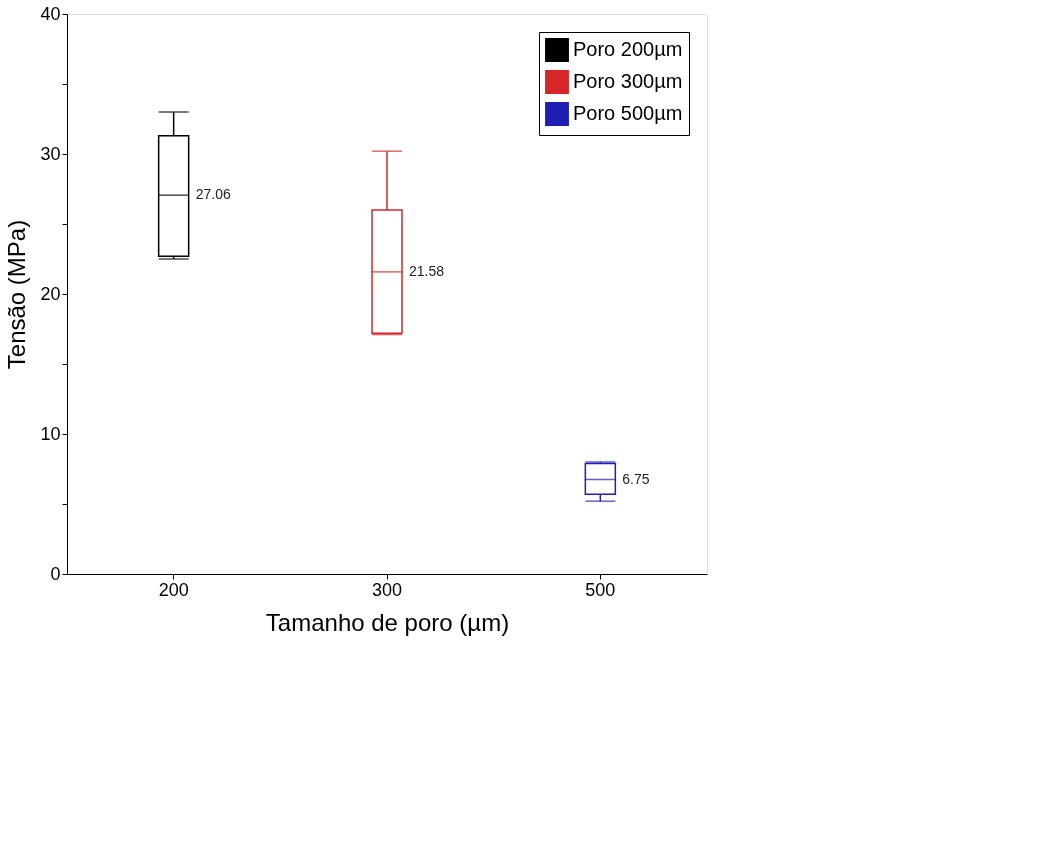 The height and width of the screenshot is (841, 1040). Describe the element at coordinates (628, 81) in the screenshot. I see `legend-label: Poro 300µm` at that location.